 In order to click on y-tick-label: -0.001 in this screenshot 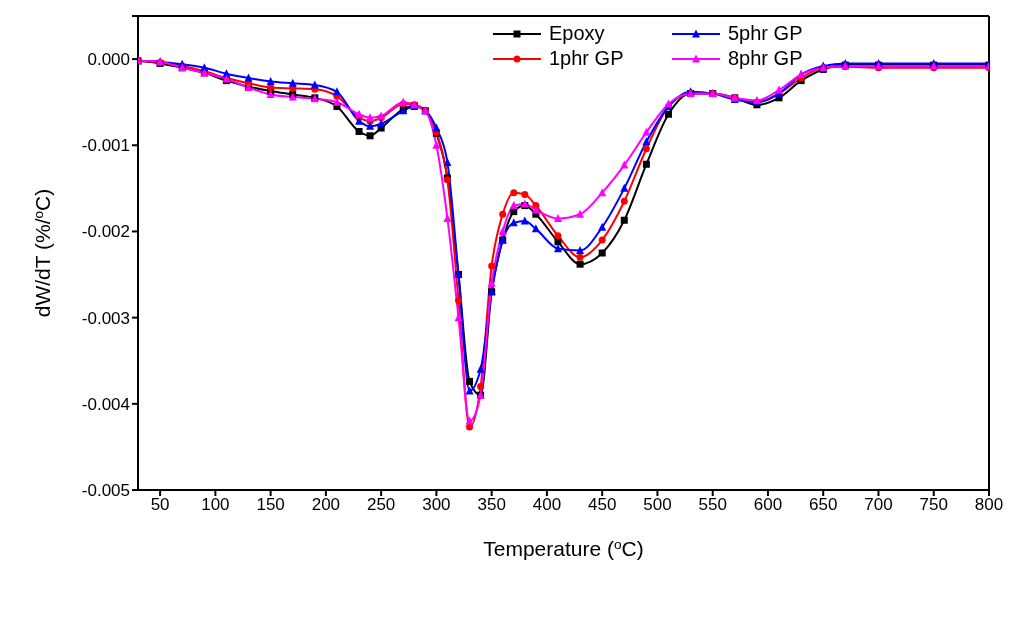, I will do `click(105, 146)`.